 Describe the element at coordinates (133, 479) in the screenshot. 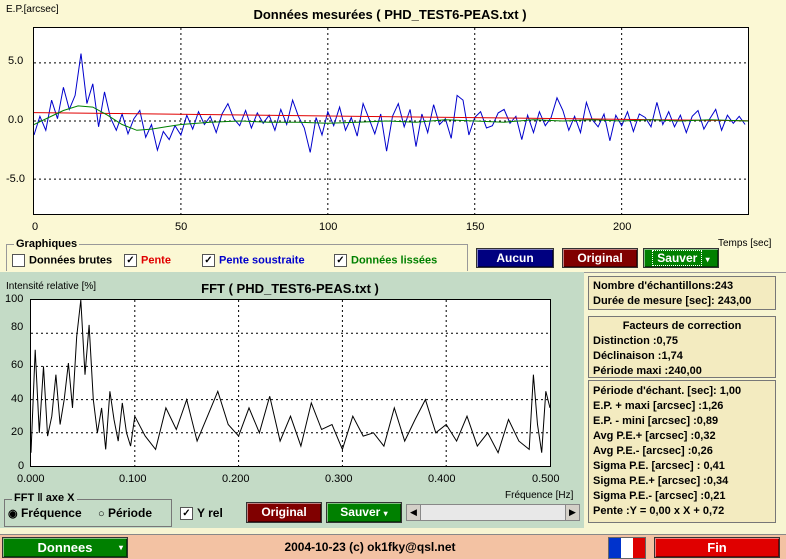

I see `fft-xtick: 0.100` at that location.